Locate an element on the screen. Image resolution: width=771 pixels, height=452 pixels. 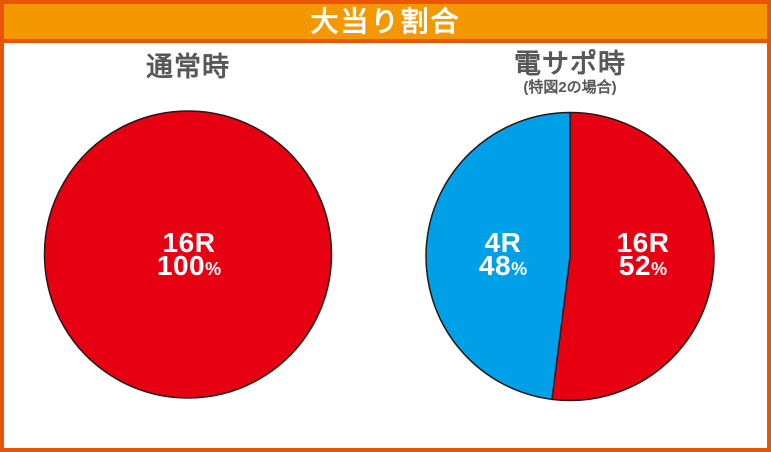
pie-label-percent: 100% is located at coordinates (189, 266).